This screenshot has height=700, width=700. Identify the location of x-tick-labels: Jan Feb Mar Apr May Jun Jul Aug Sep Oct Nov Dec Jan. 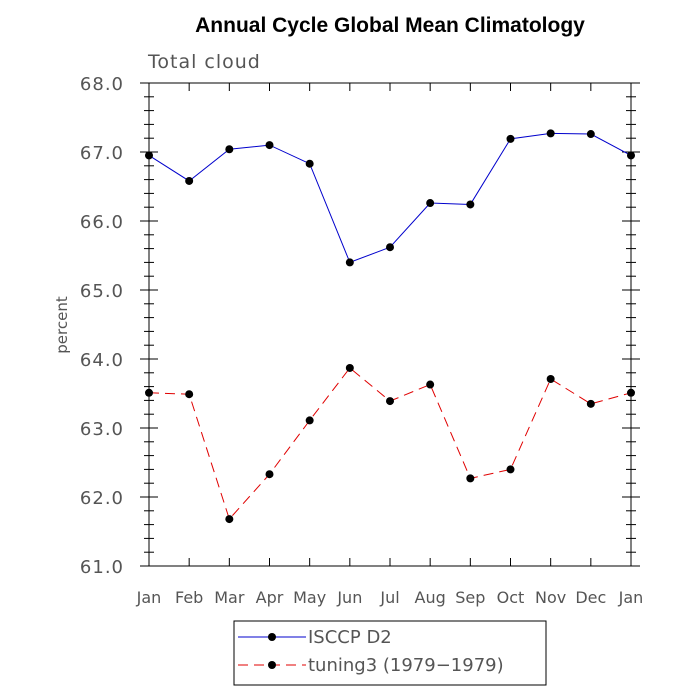
(390, 597).